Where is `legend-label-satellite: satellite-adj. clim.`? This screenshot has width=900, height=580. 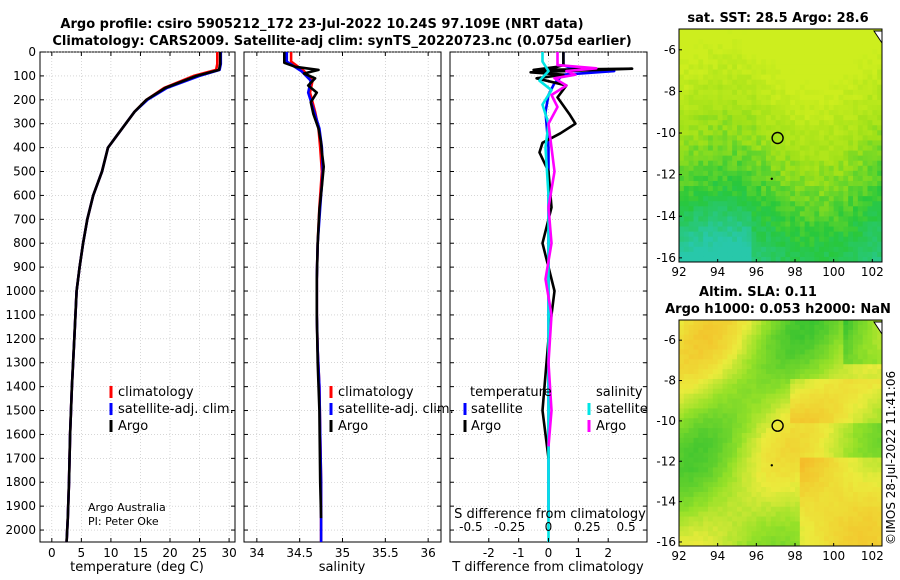
legend-label-satellite: satellite-adj. clim. is located at coordinates (176, 409).